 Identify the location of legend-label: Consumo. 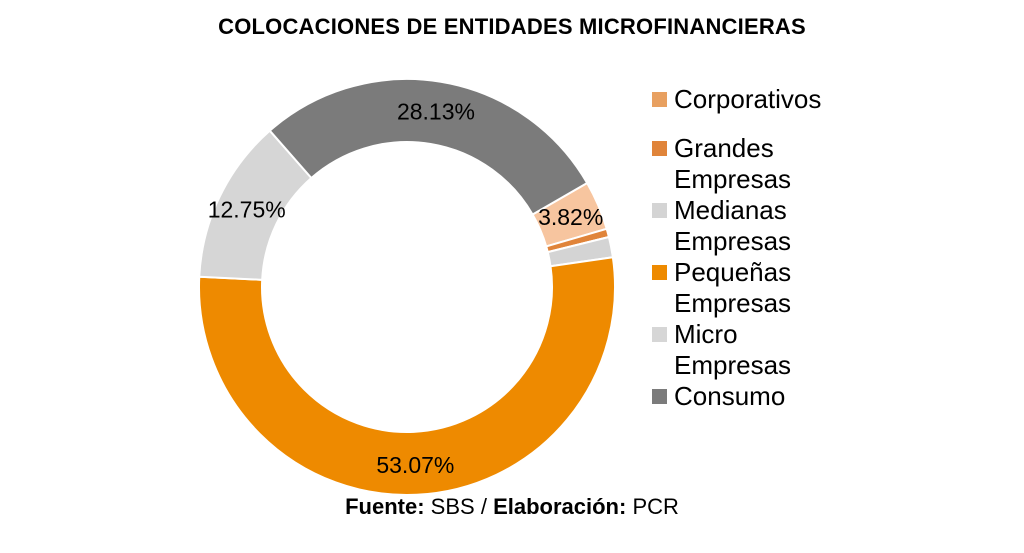
(730, 396).